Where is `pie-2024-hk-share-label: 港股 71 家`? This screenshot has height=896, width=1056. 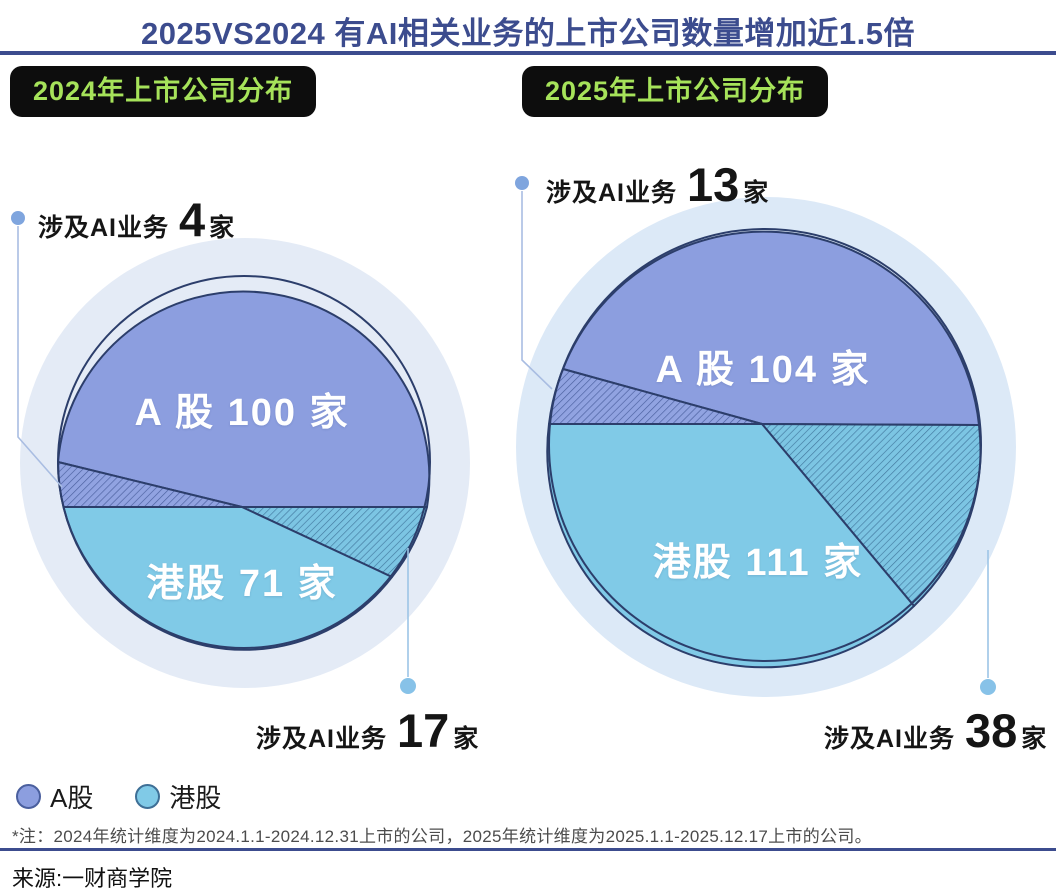
pie-2024-hk-share-label: 港股 71 家 is located at coordinates (242, 584).